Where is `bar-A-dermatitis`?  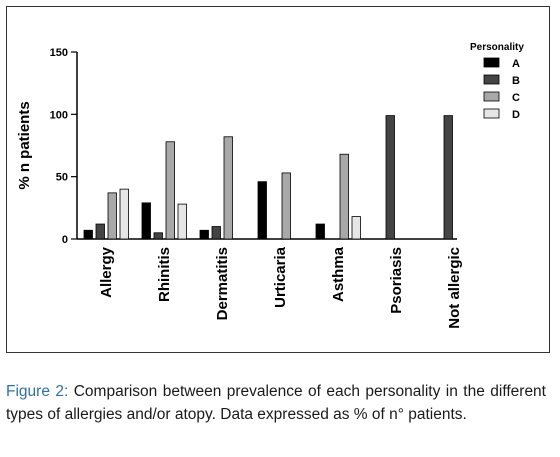
bar-A-dermatitis is located at coordinates (204, 234).